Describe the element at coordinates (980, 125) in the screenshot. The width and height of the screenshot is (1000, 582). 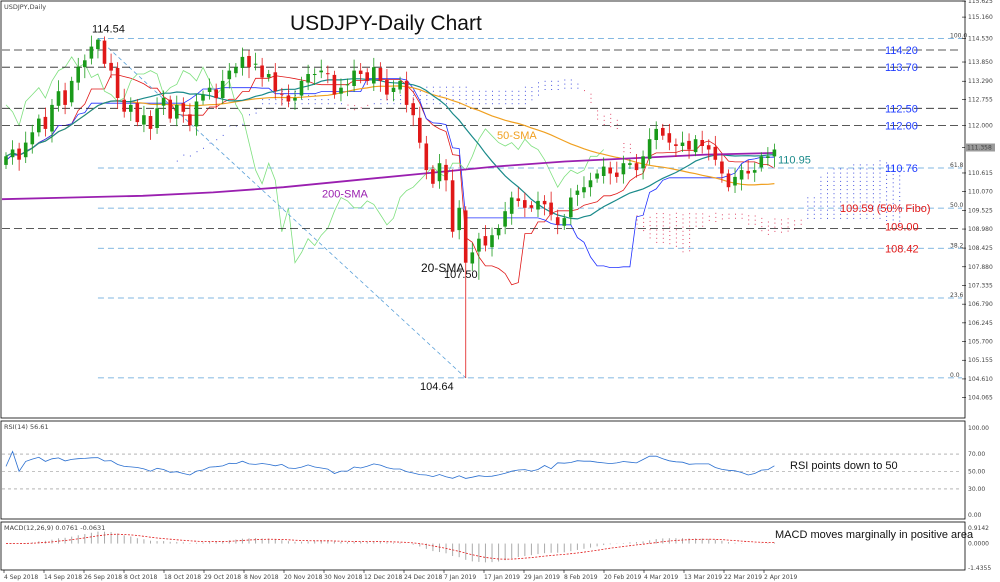
I see `y-tick-label: 112.000` at that location.